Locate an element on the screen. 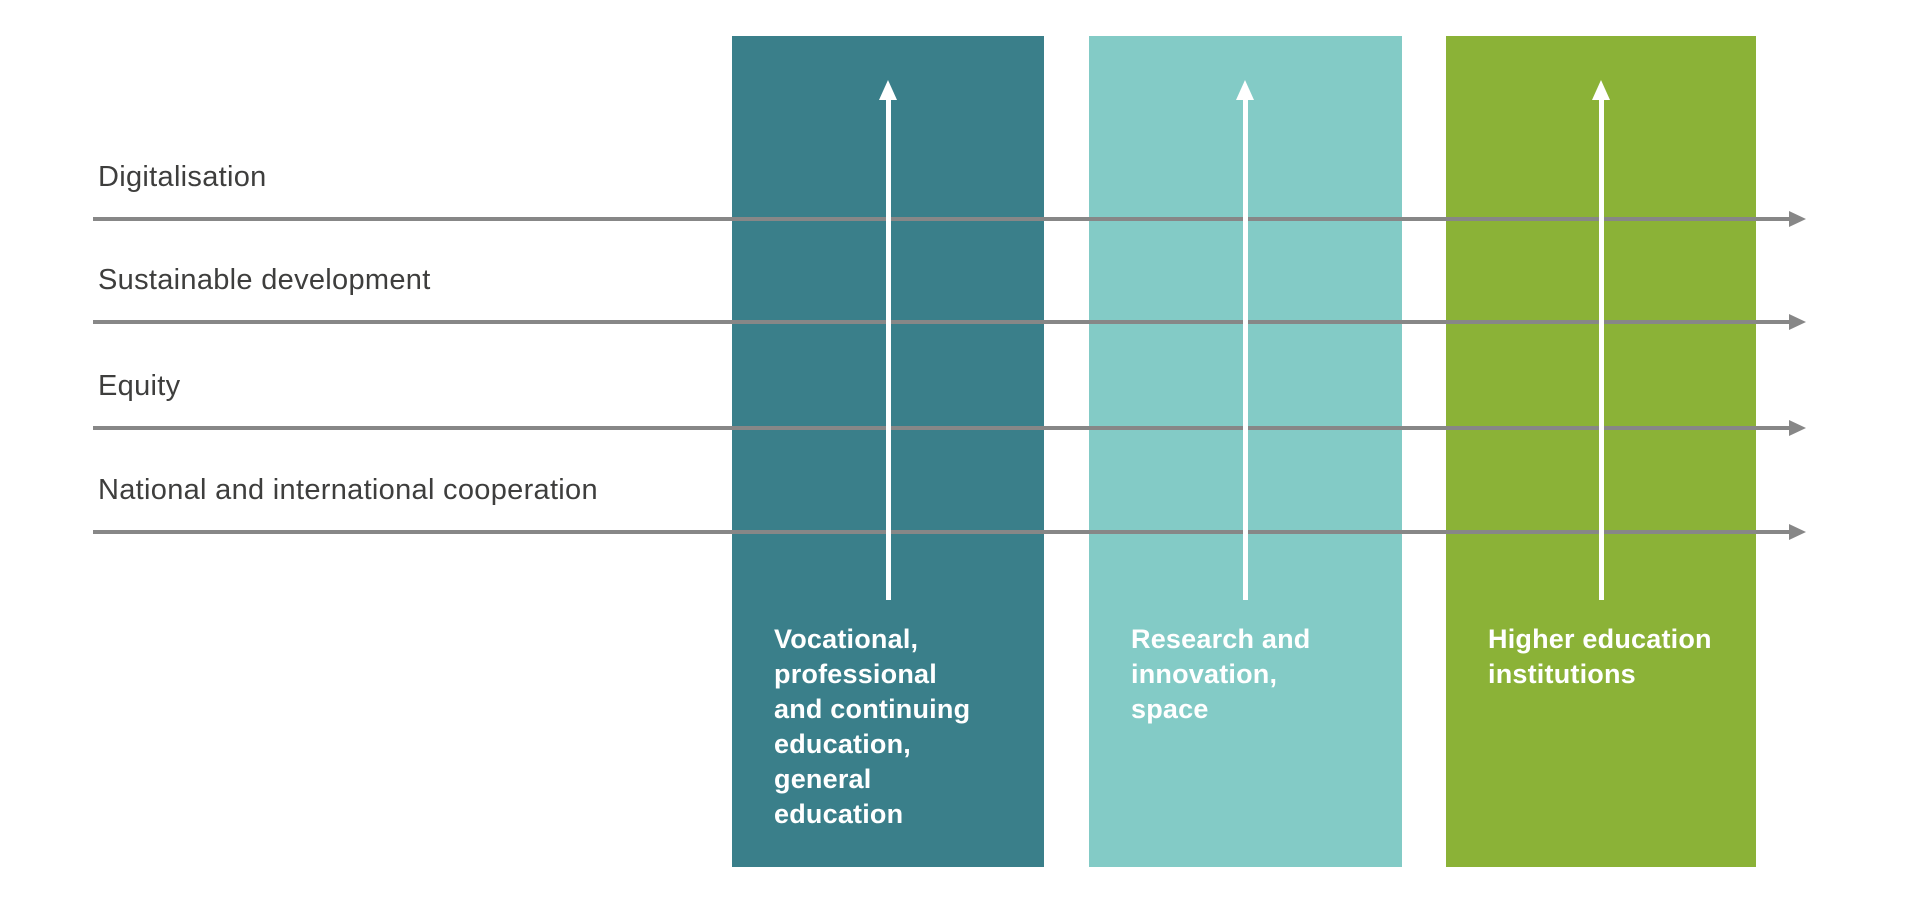 The image size is (1920, 920). theme-arrow-cooperation is located at coordinates (949, 532).